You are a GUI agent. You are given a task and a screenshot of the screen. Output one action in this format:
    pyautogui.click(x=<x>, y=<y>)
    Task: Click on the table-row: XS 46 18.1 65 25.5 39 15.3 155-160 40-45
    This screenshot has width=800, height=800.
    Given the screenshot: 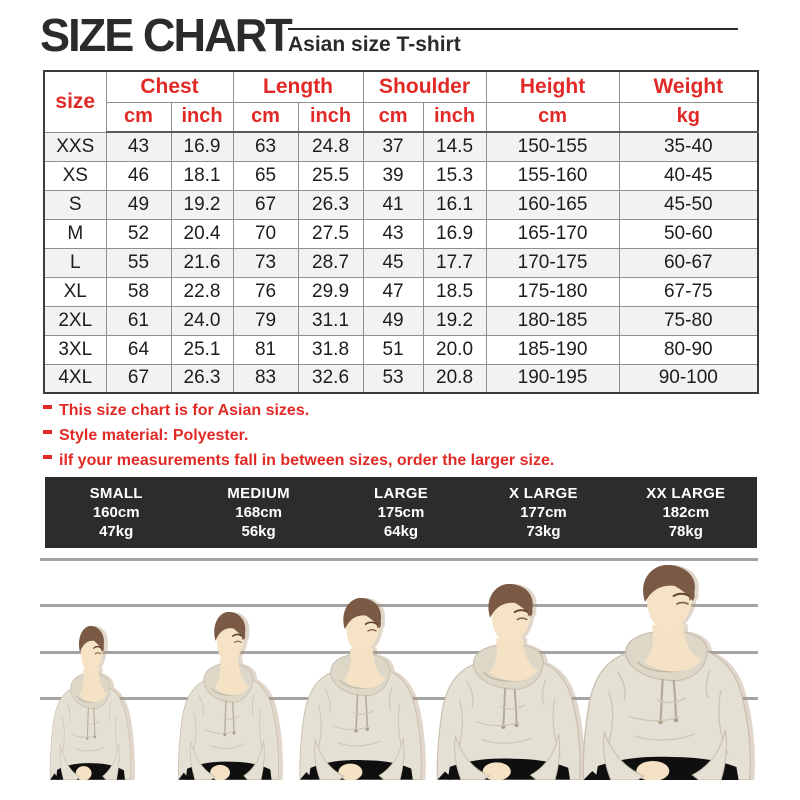 What is the action you would take?
    pyautogui.click(x=401, y=175)
    